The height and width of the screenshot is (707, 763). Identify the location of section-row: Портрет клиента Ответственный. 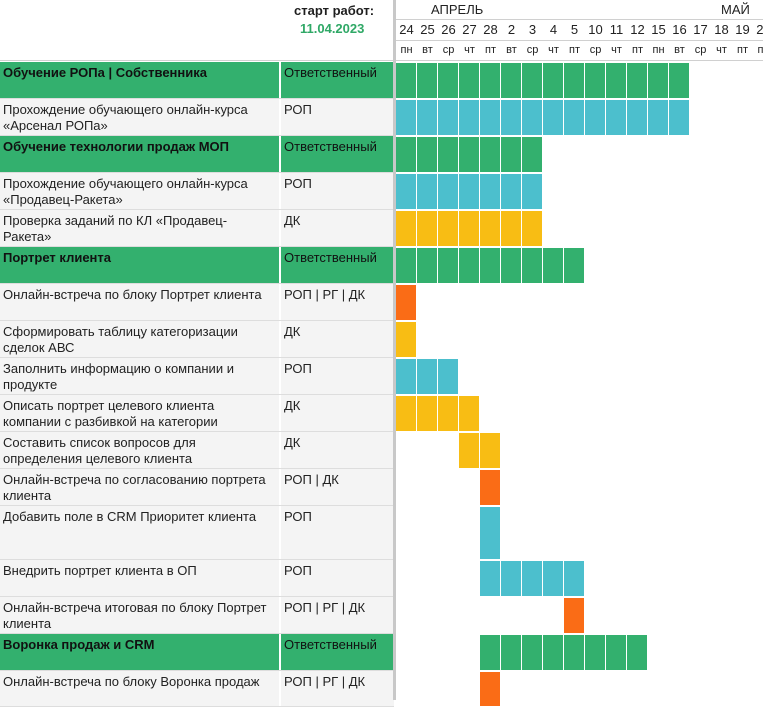
(197, 265).